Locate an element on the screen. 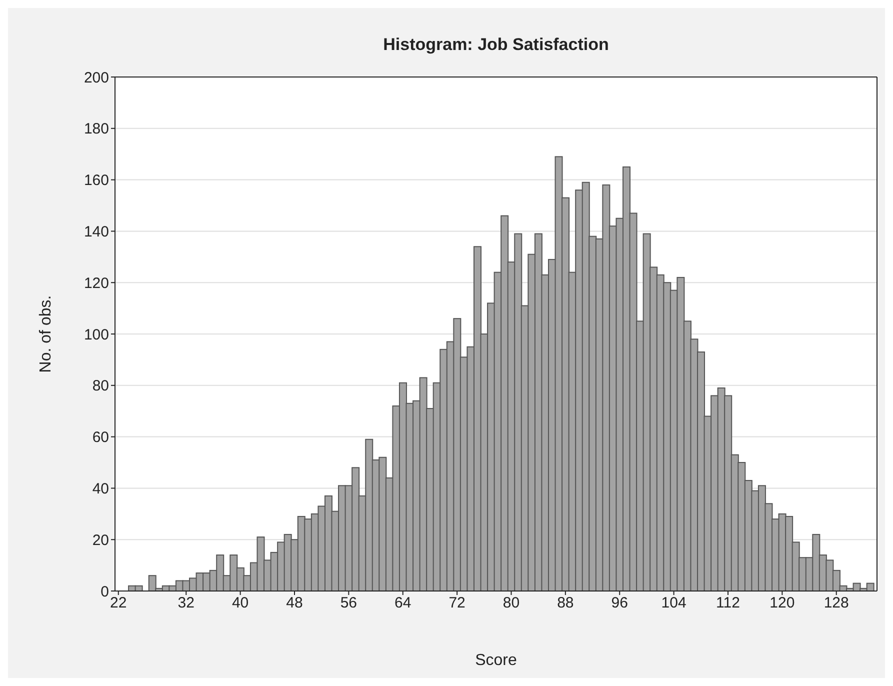 The image size is (893, 686). x-axis-title: Score is located at coordinates (496, 660).